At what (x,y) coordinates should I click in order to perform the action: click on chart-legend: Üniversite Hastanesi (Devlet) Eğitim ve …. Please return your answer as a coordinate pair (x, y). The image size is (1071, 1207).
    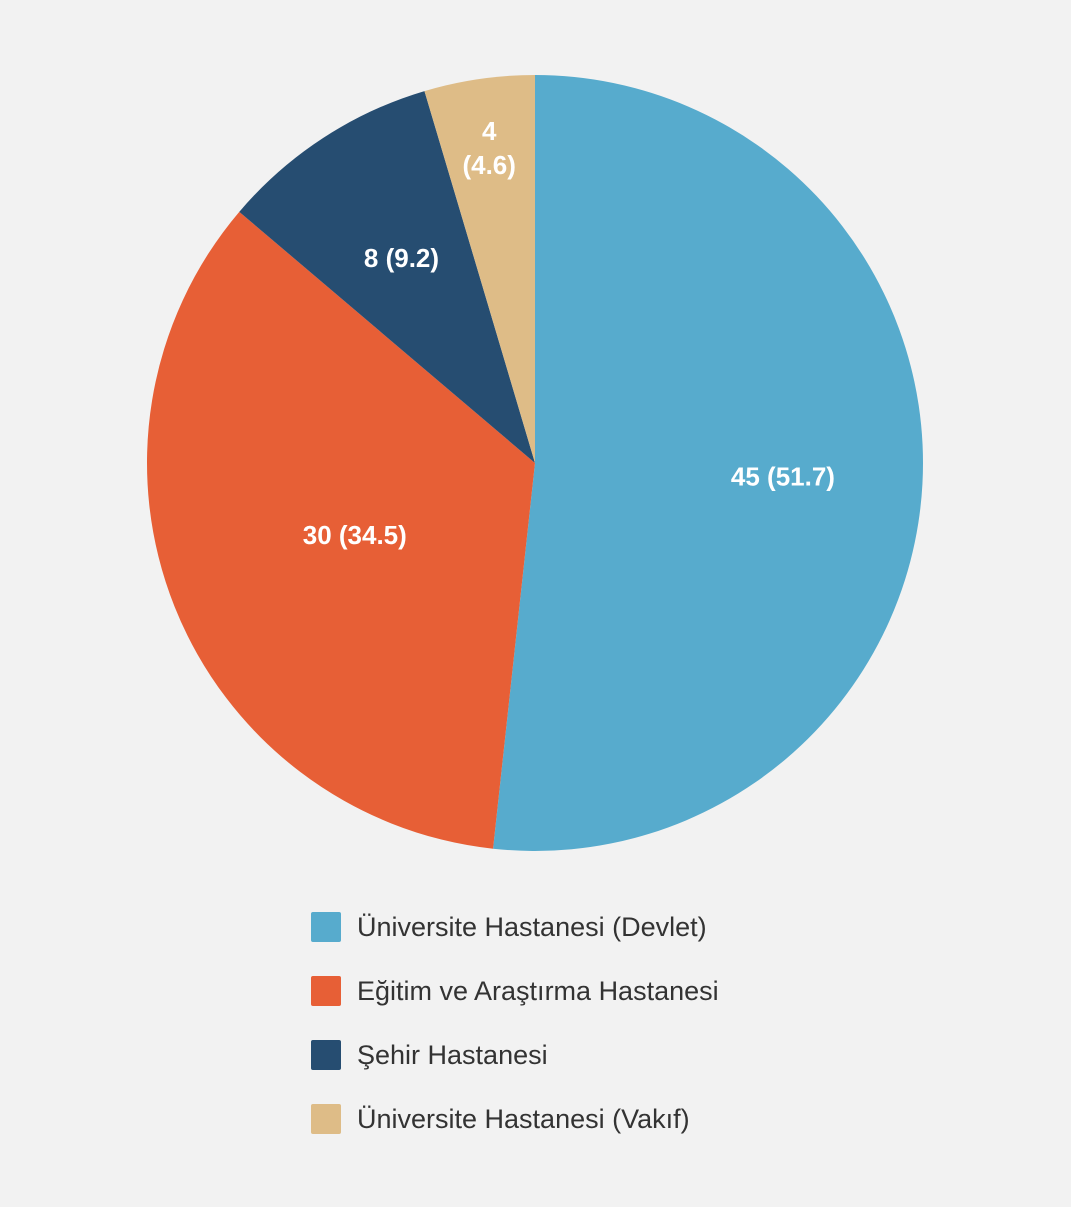
    Looking at the image, I should click on (621, 1023).